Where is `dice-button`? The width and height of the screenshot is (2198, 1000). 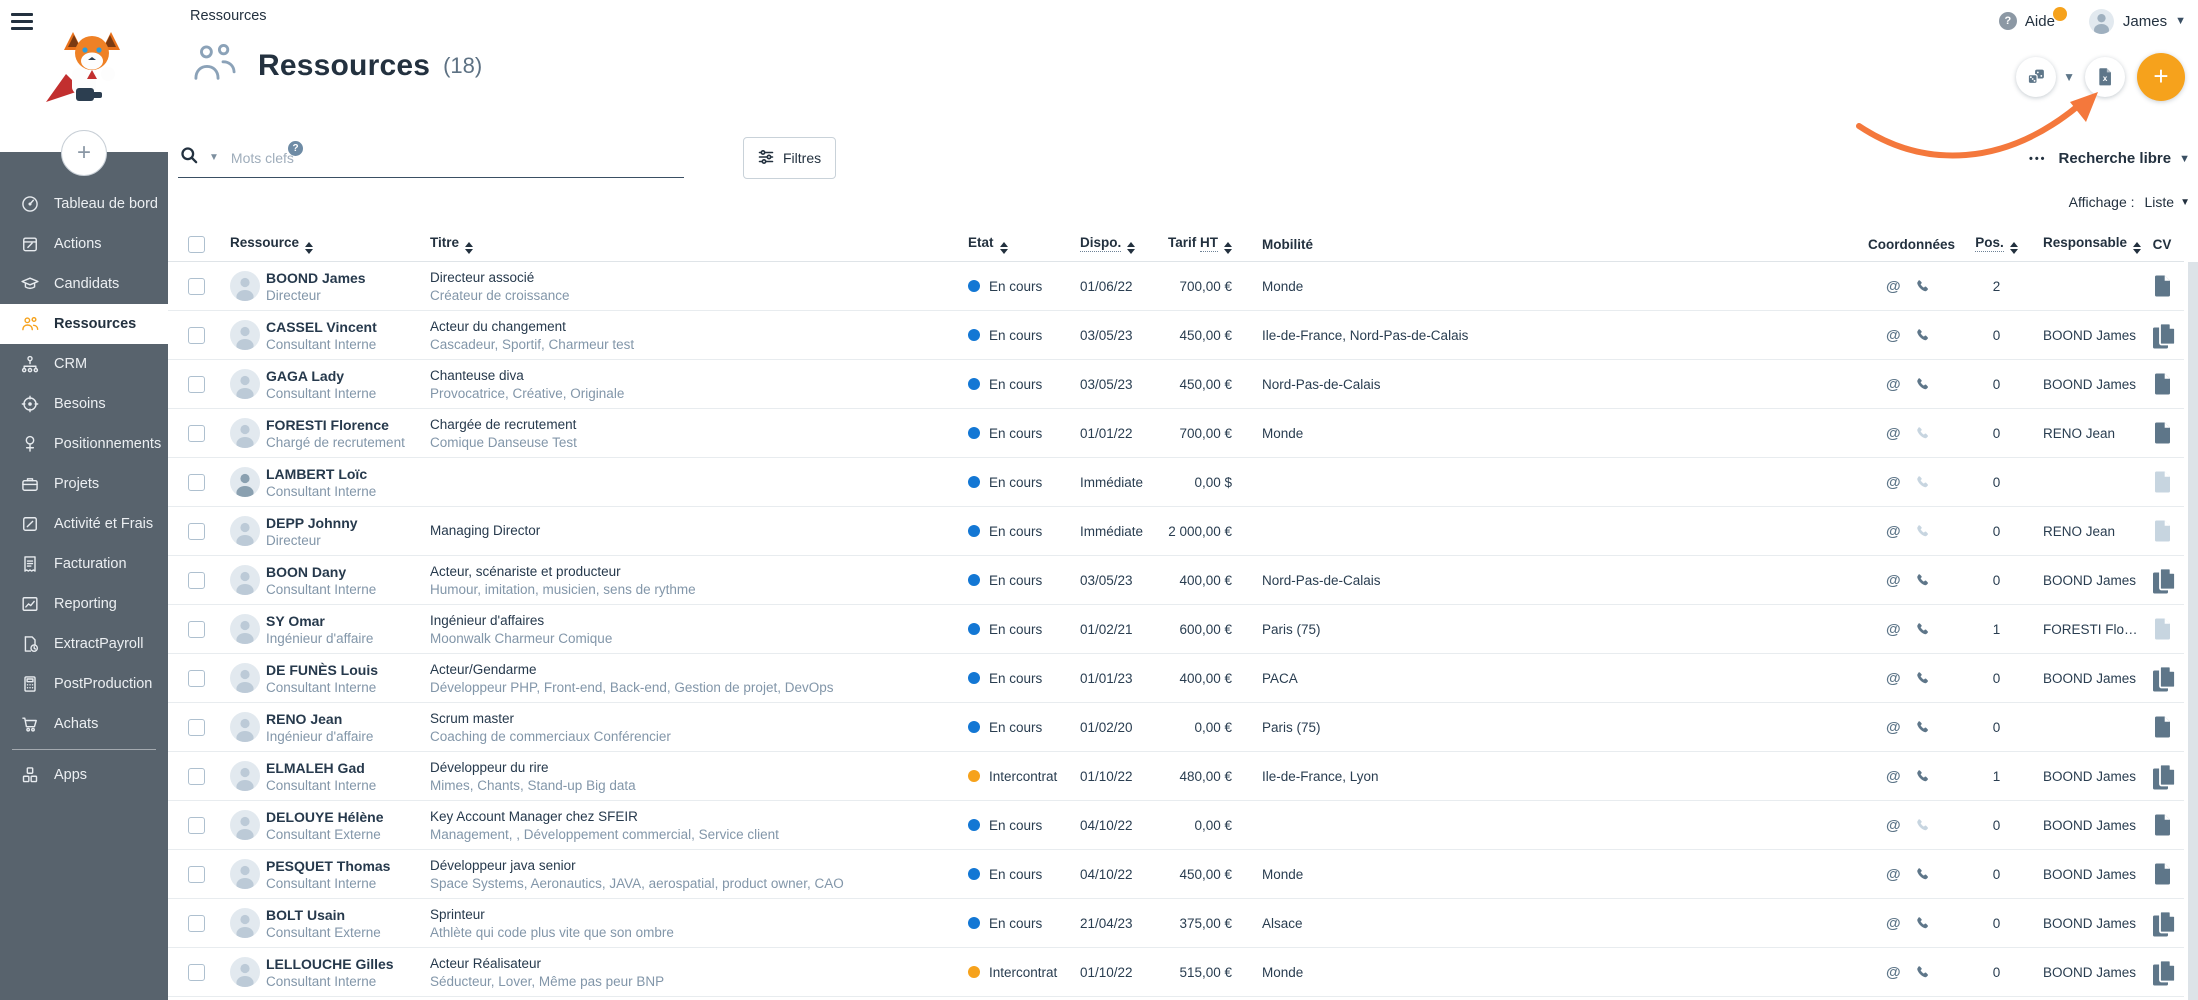 dice-button is located at coordinates (2036, 77).